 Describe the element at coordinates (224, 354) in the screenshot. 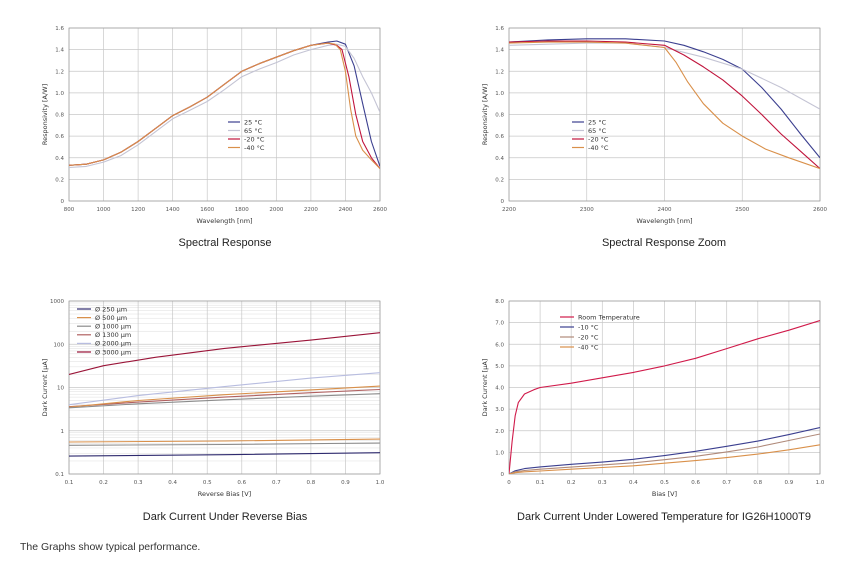

I see `series-line--3000-m` at that location.